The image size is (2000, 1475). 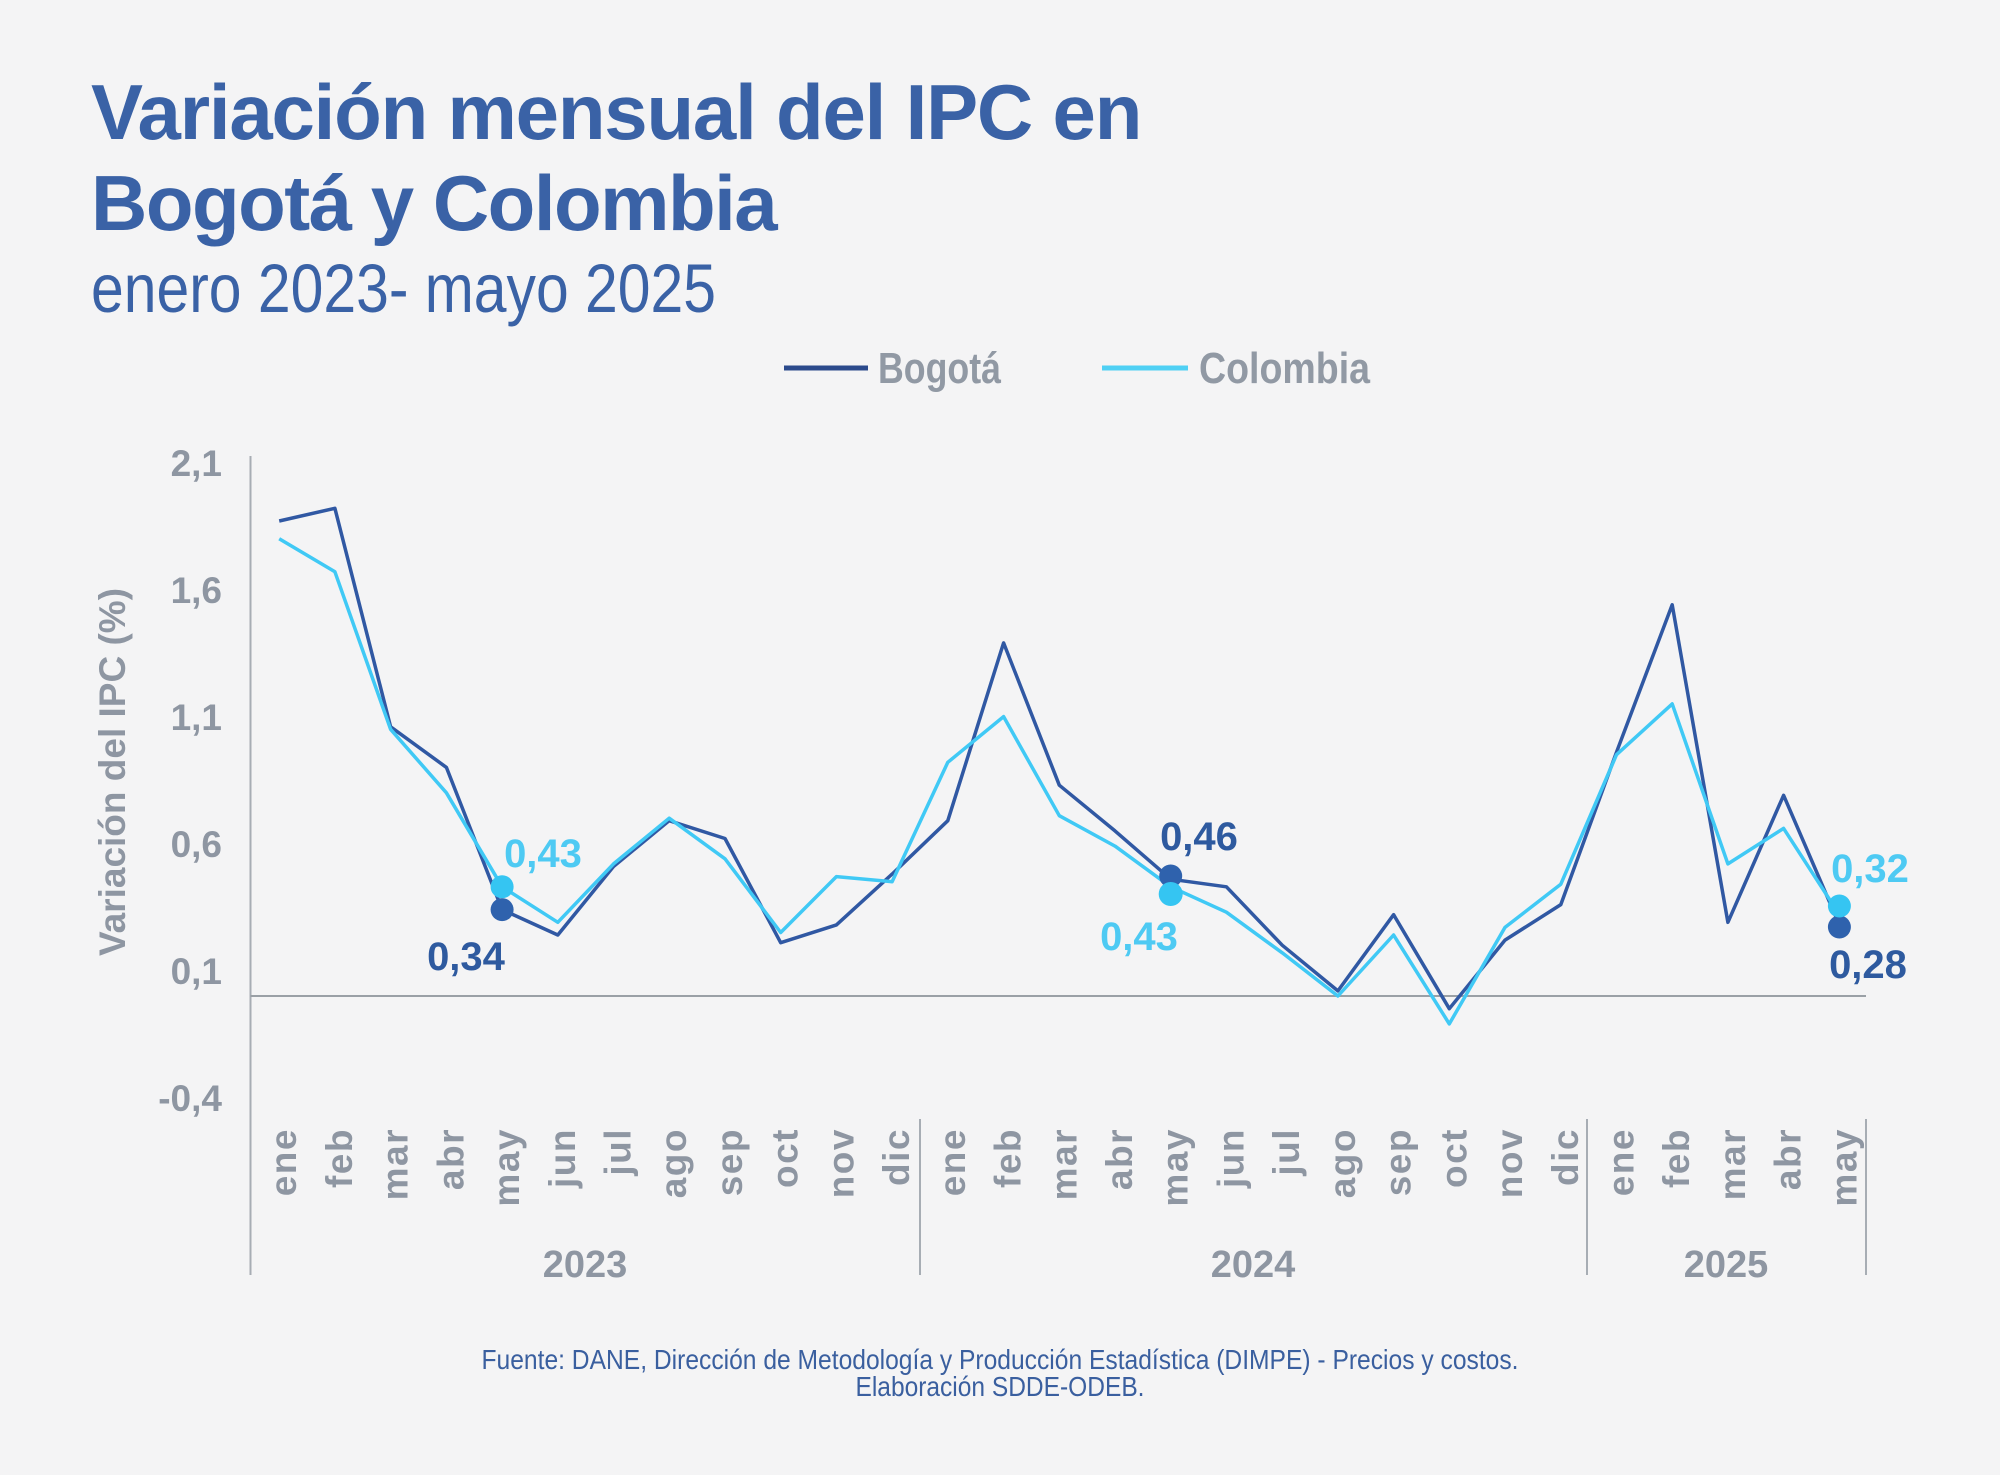 What do you see at coordinates (1868, 965) in the screenshot?
I see `svg-text: 0,28` at bounding box center [1868, 965].